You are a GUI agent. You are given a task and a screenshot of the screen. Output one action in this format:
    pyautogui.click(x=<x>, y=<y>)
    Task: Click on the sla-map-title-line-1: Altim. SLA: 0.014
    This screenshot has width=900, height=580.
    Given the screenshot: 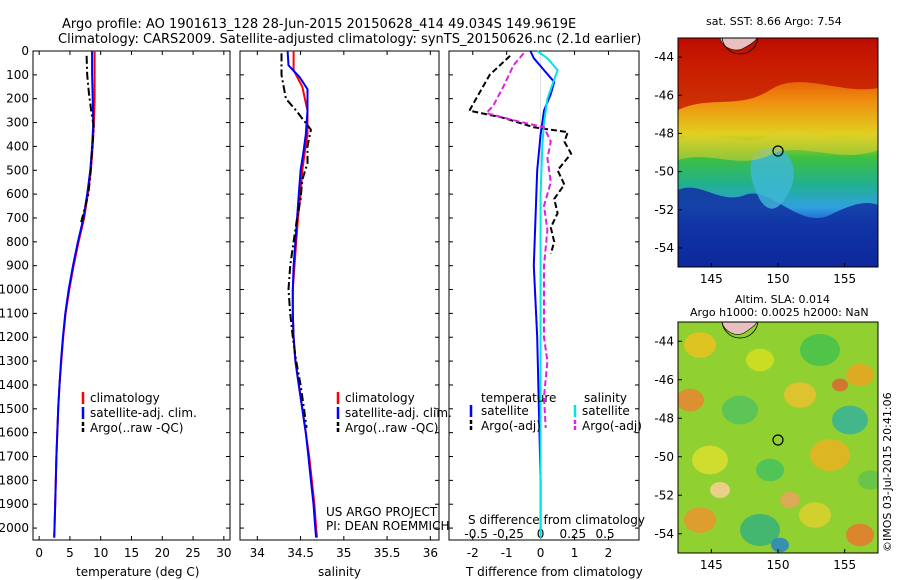 What is the action you would take?
    pyautogui.click(x=782, y=299)
    